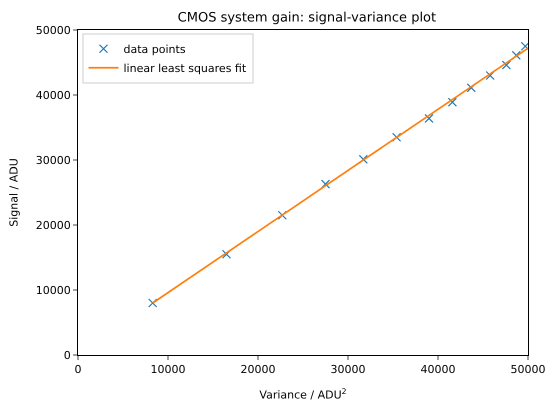 The height and width of the screenshot is (411, 558). Describe the element at coordinates (168, 369) in the screenshot. I see `x-tick-label: 10000` at that location.